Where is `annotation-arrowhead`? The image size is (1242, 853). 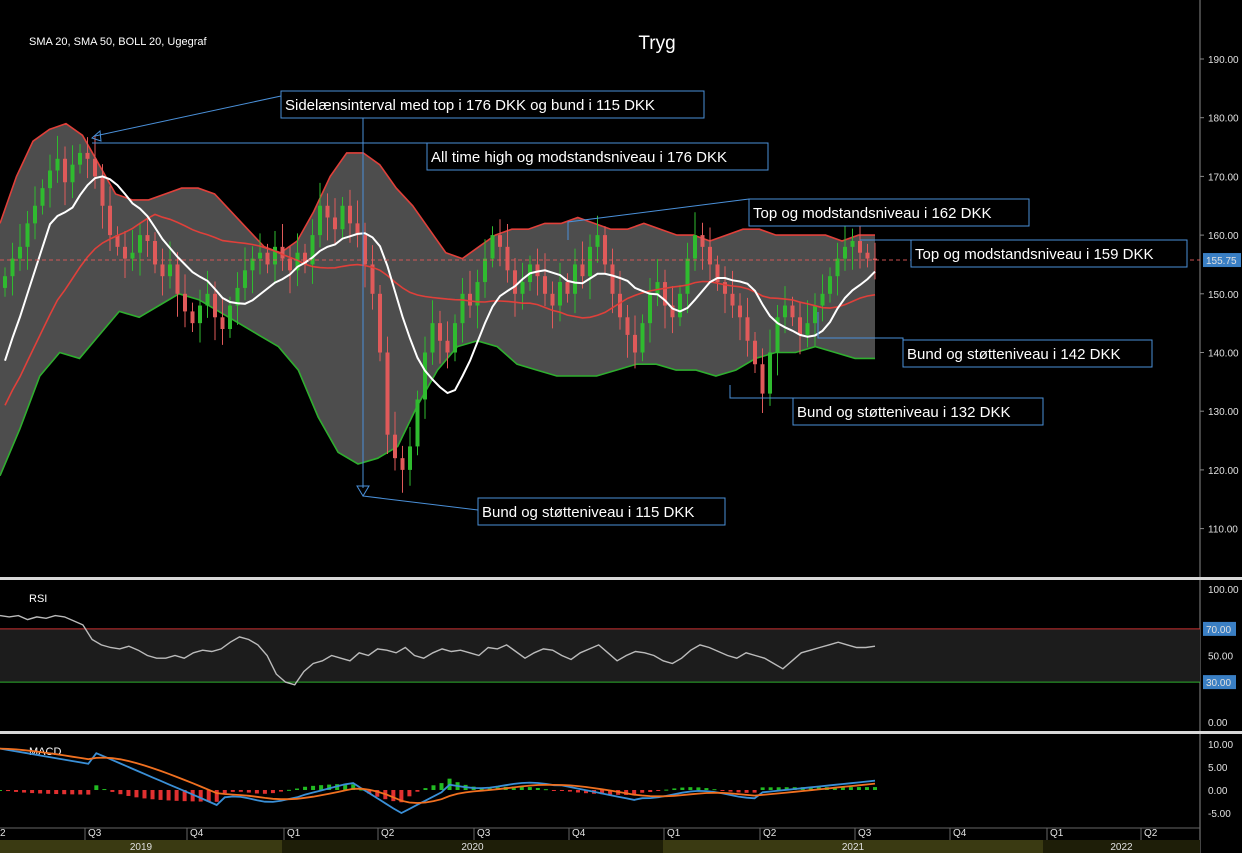
annotation-arrowhead is located at coordinates (363, 491).